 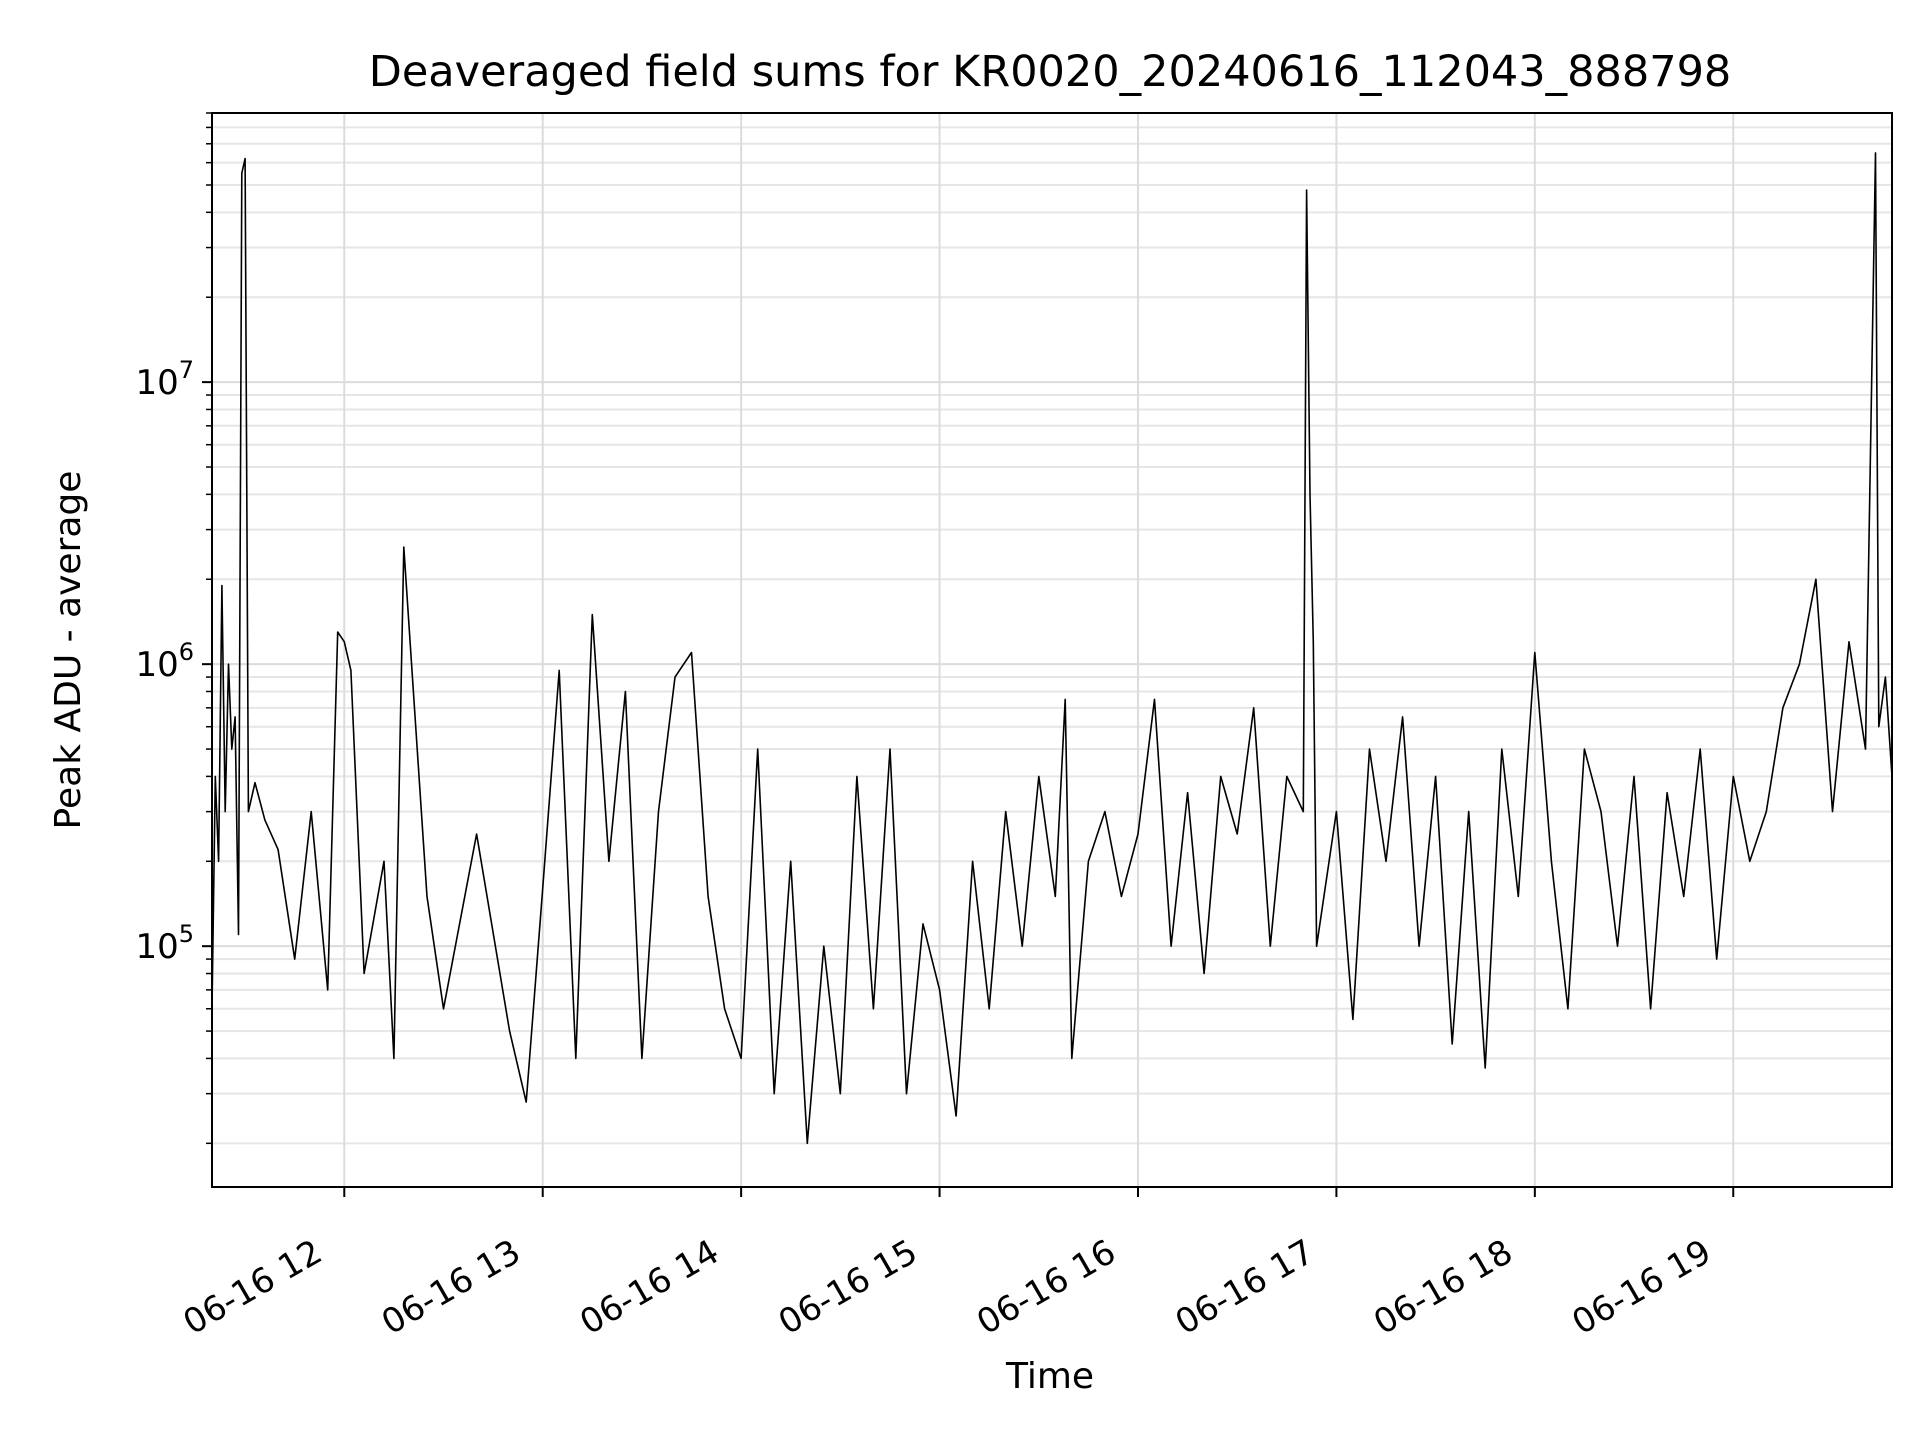 I want to click on y-tick-label: 10⁶, so click(x=164, y=661).